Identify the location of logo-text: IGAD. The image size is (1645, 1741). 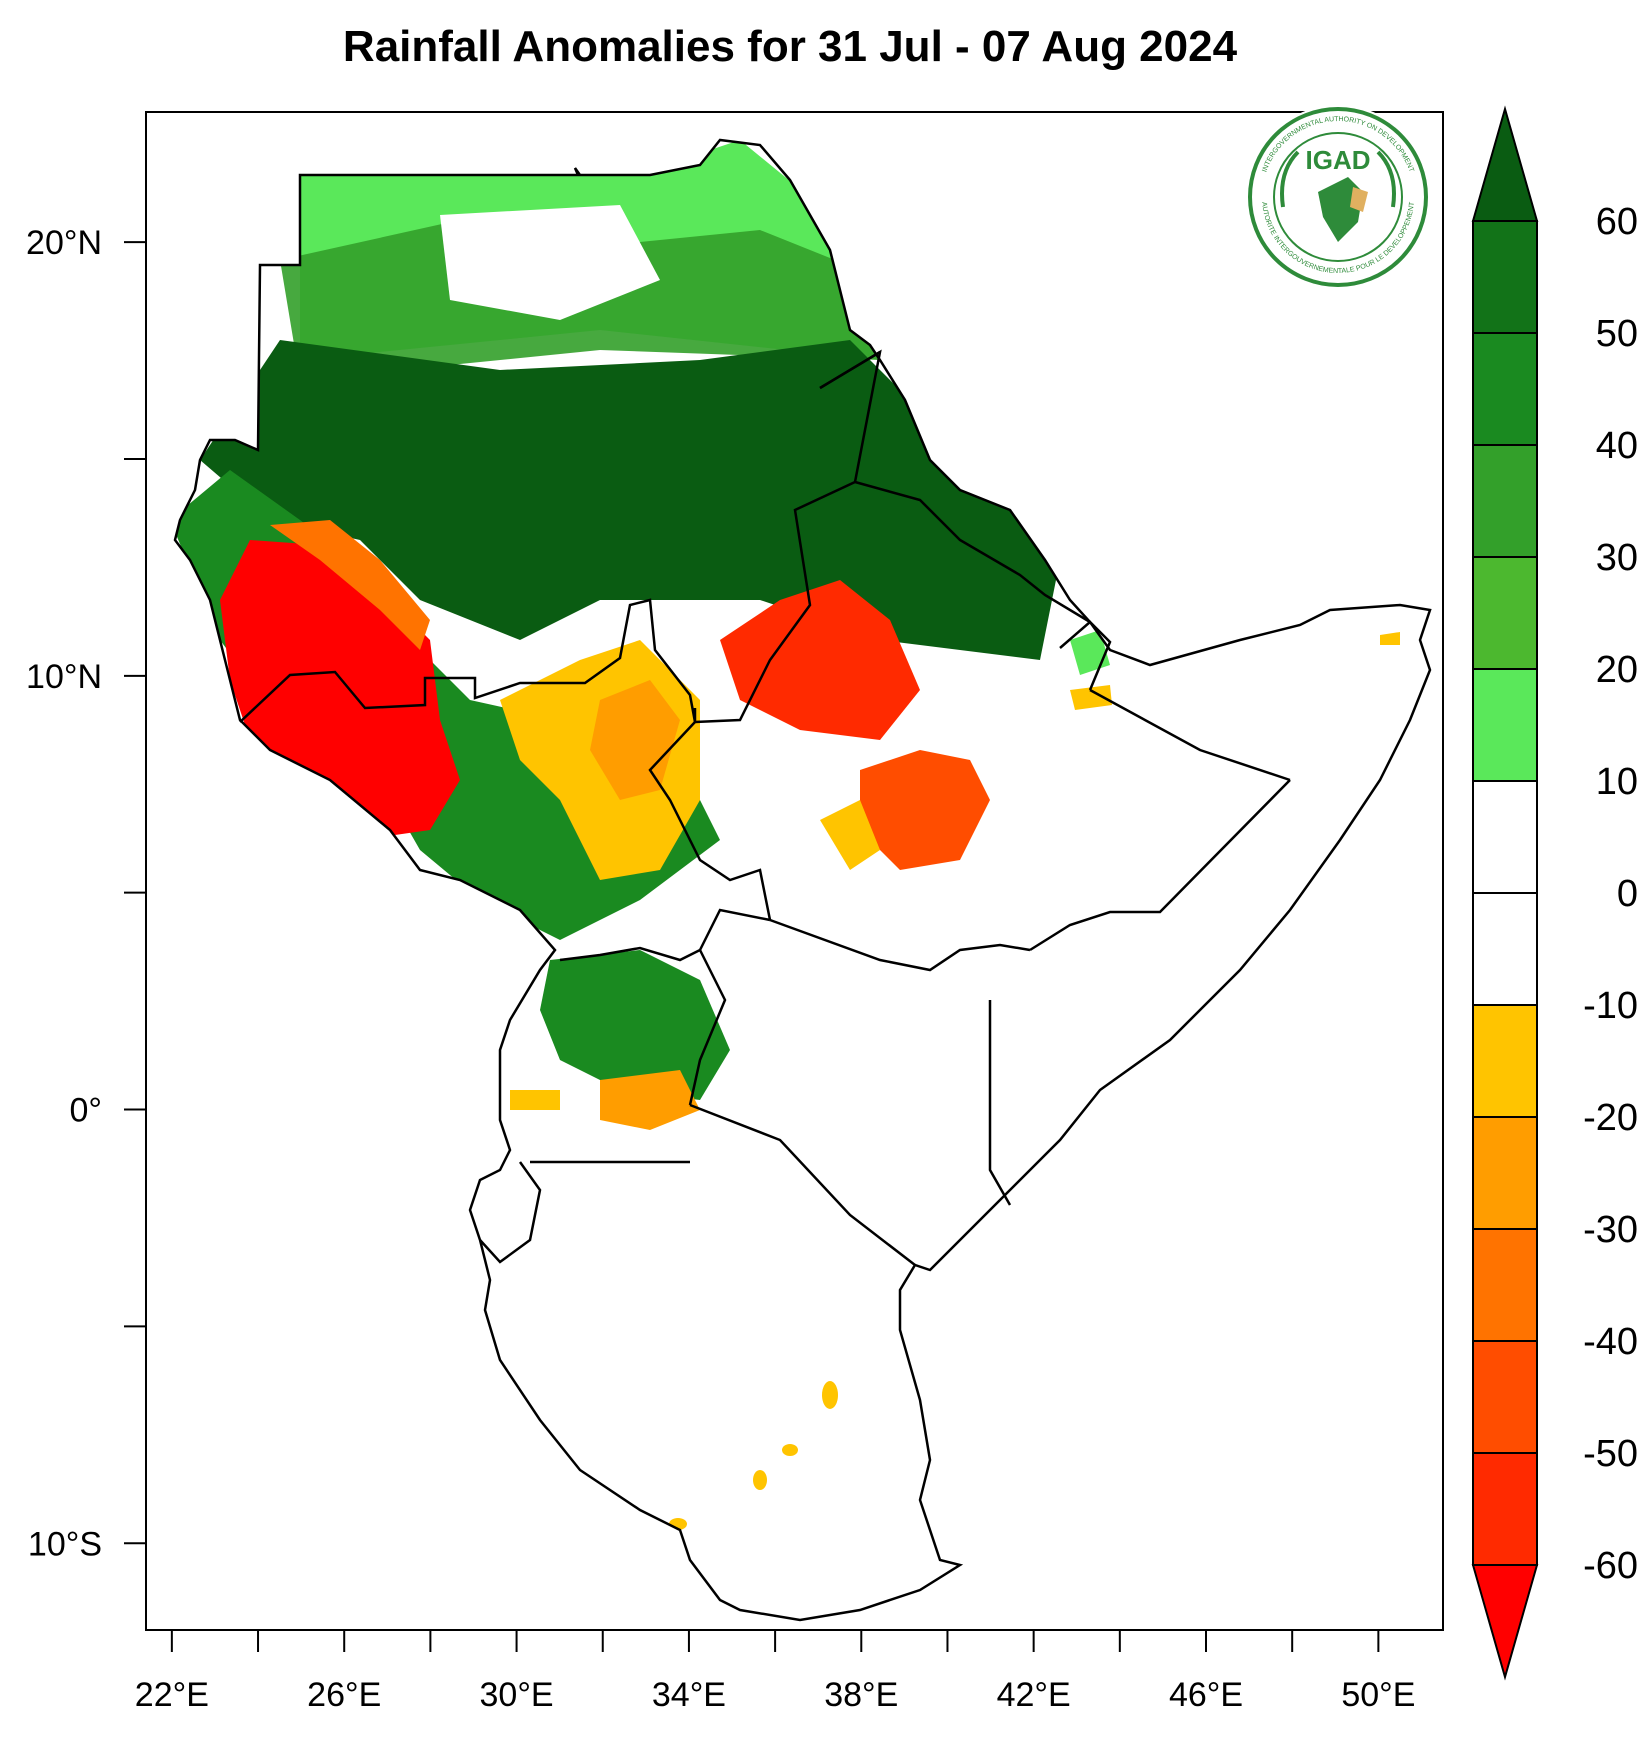
(1338, 160).